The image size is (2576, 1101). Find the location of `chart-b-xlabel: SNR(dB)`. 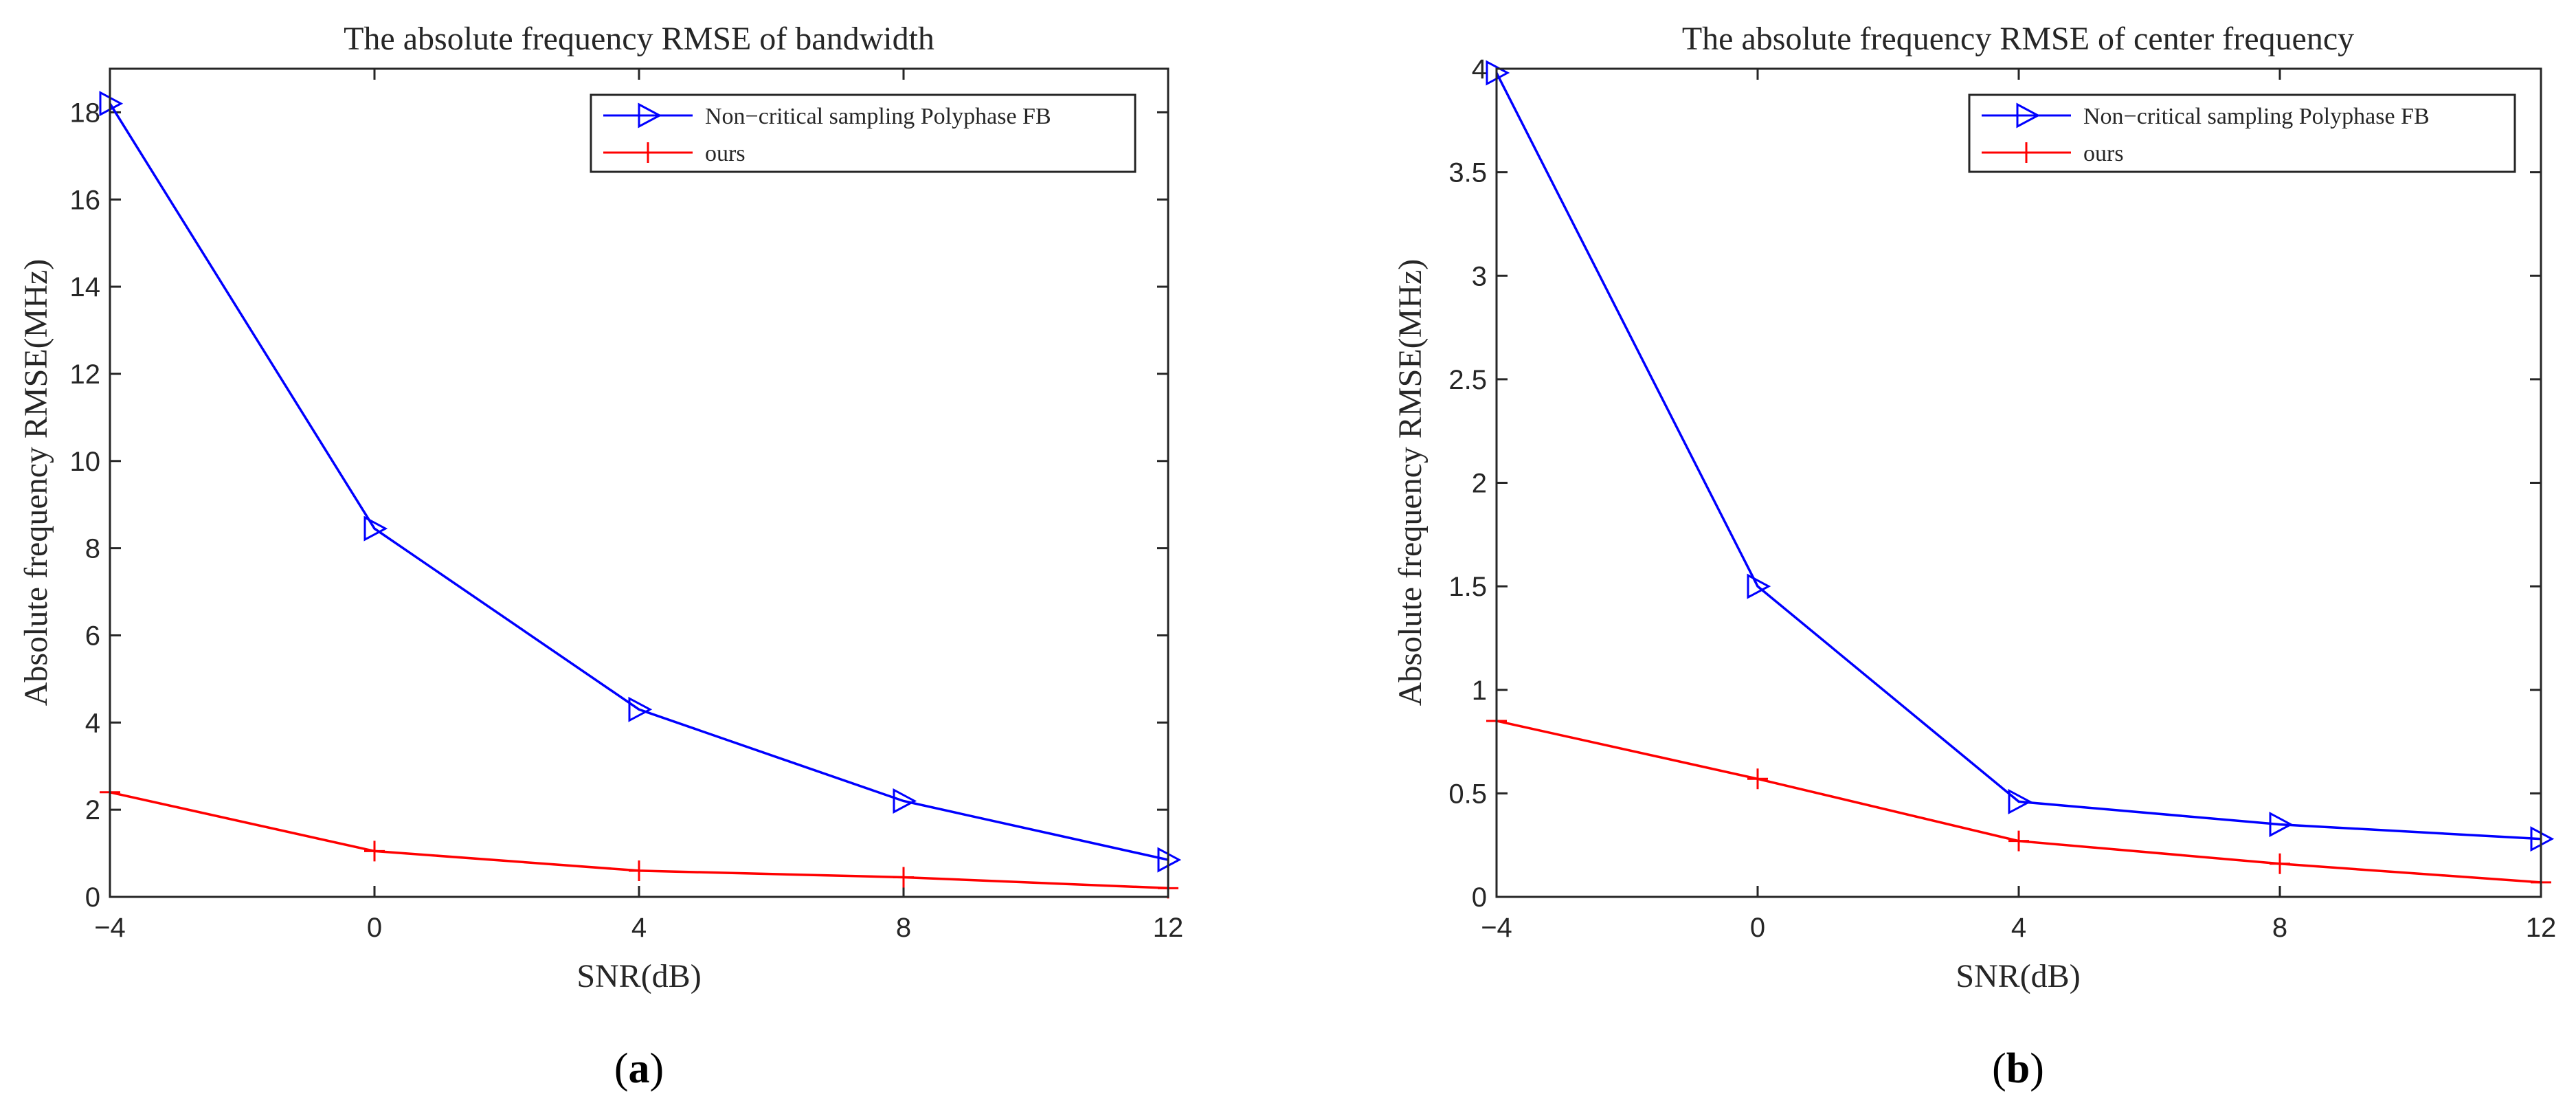

chart-b-xlabel: SNR(dB) is located at coordinates (2018, 976).